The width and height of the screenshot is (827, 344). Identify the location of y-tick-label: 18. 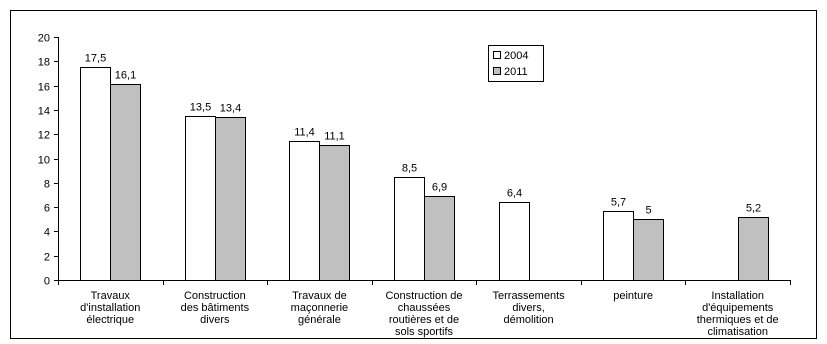
(44, 63).